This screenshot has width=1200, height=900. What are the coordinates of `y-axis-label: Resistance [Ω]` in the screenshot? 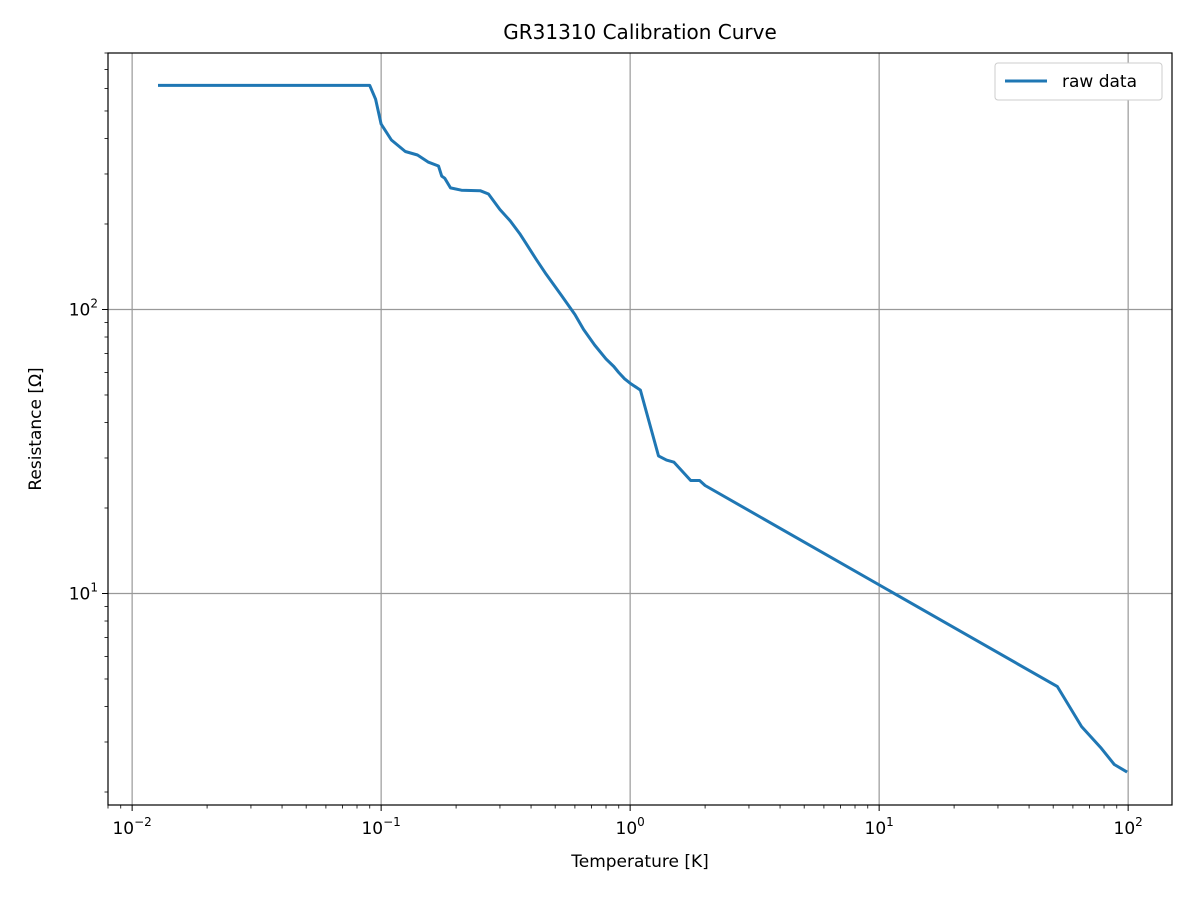 It's located at (36, 428).